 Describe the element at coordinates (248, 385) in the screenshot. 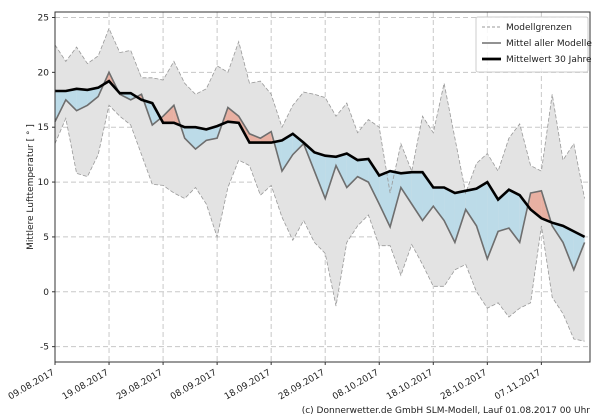

I see `x-tick-label: 18.09.2017` at that location.